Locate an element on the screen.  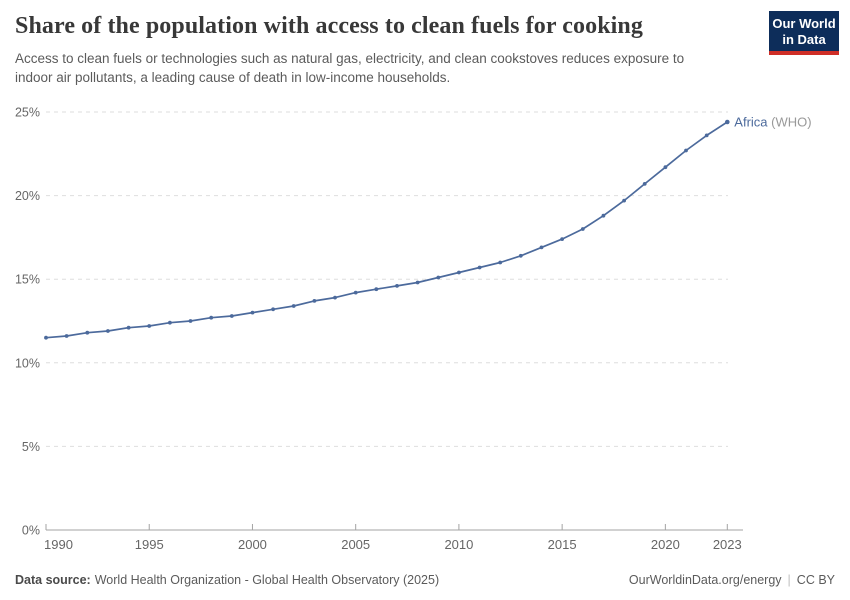
x-tick-label: 2010 is located at coordinates (458, 544).